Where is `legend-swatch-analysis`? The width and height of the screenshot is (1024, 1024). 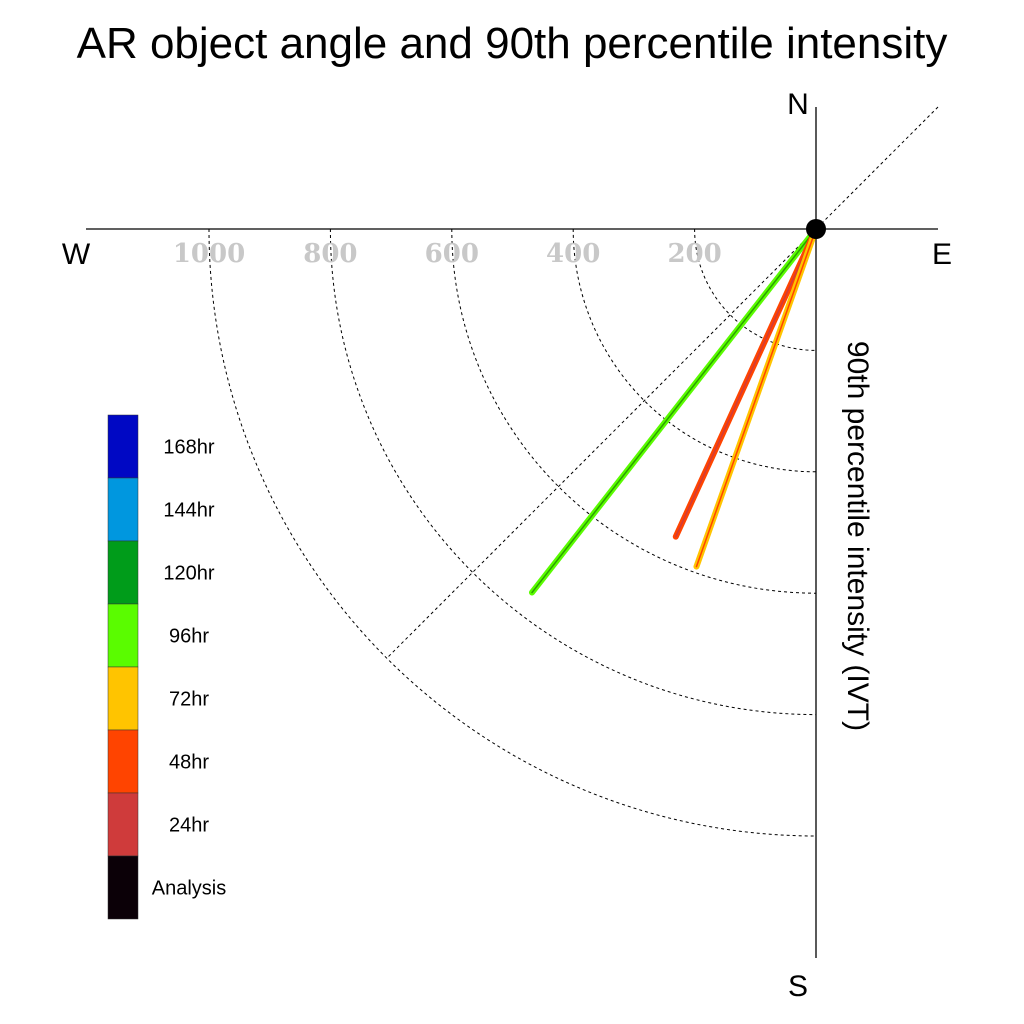
legend-swatch-analysis is located at coordinates (123, 887).